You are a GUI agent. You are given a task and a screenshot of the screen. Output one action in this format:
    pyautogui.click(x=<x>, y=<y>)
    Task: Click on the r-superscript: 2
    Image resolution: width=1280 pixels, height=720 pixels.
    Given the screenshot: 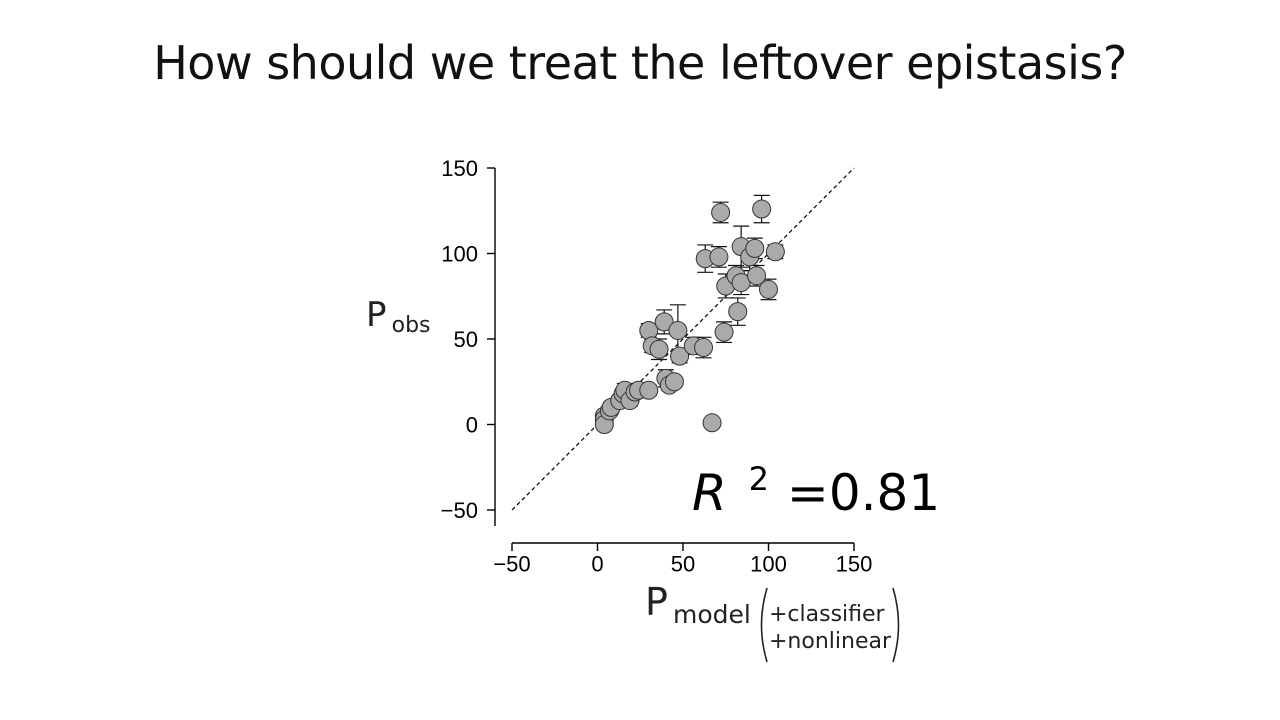 What is the action you would take?
    pyautogui.click(x=759, y=479)
    